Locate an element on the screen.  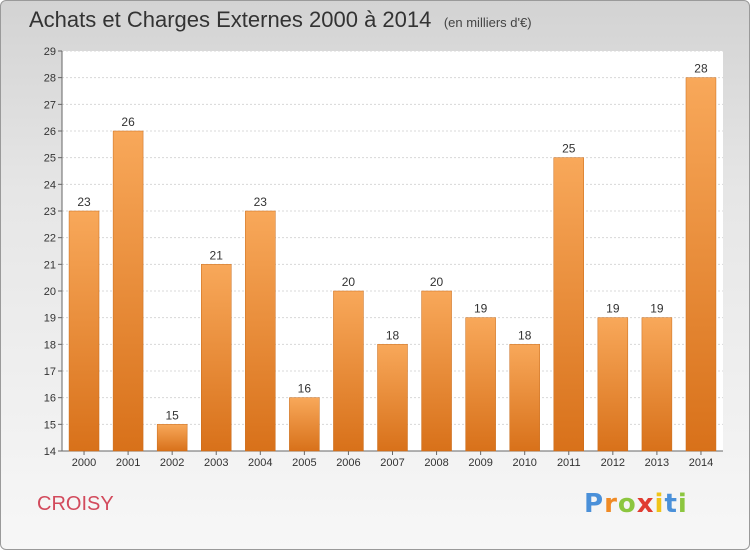
logo-letter: r is located at coordinates (611, 504).